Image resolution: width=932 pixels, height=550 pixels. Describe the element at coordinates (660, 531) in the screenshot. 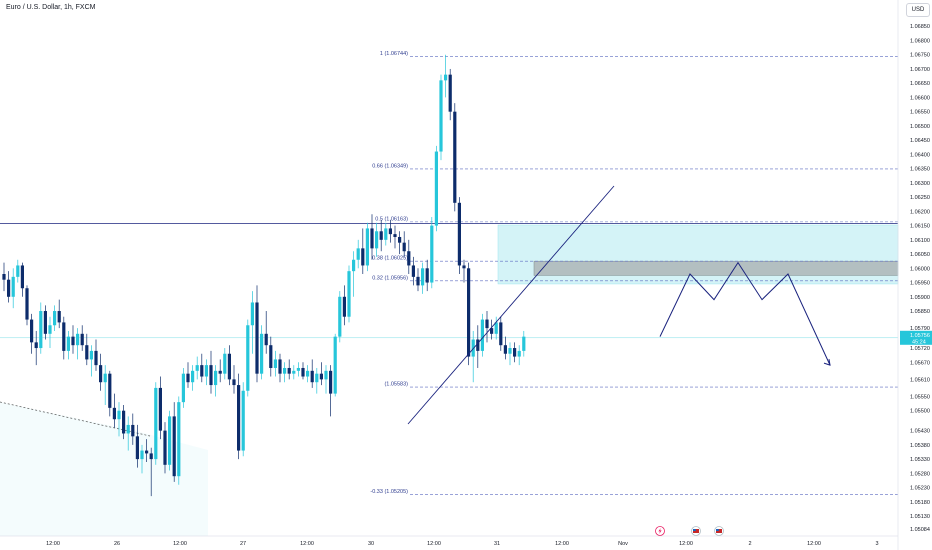

I see `lightning-icon` at that location.